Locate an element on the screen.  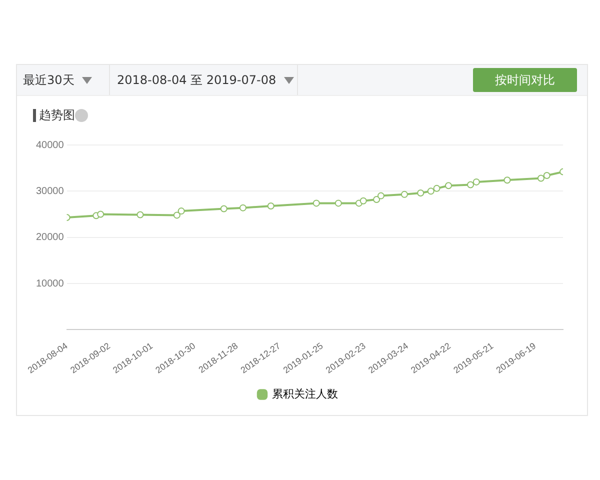
y-tick-label: 20000 is located at coordinates (50, 238).